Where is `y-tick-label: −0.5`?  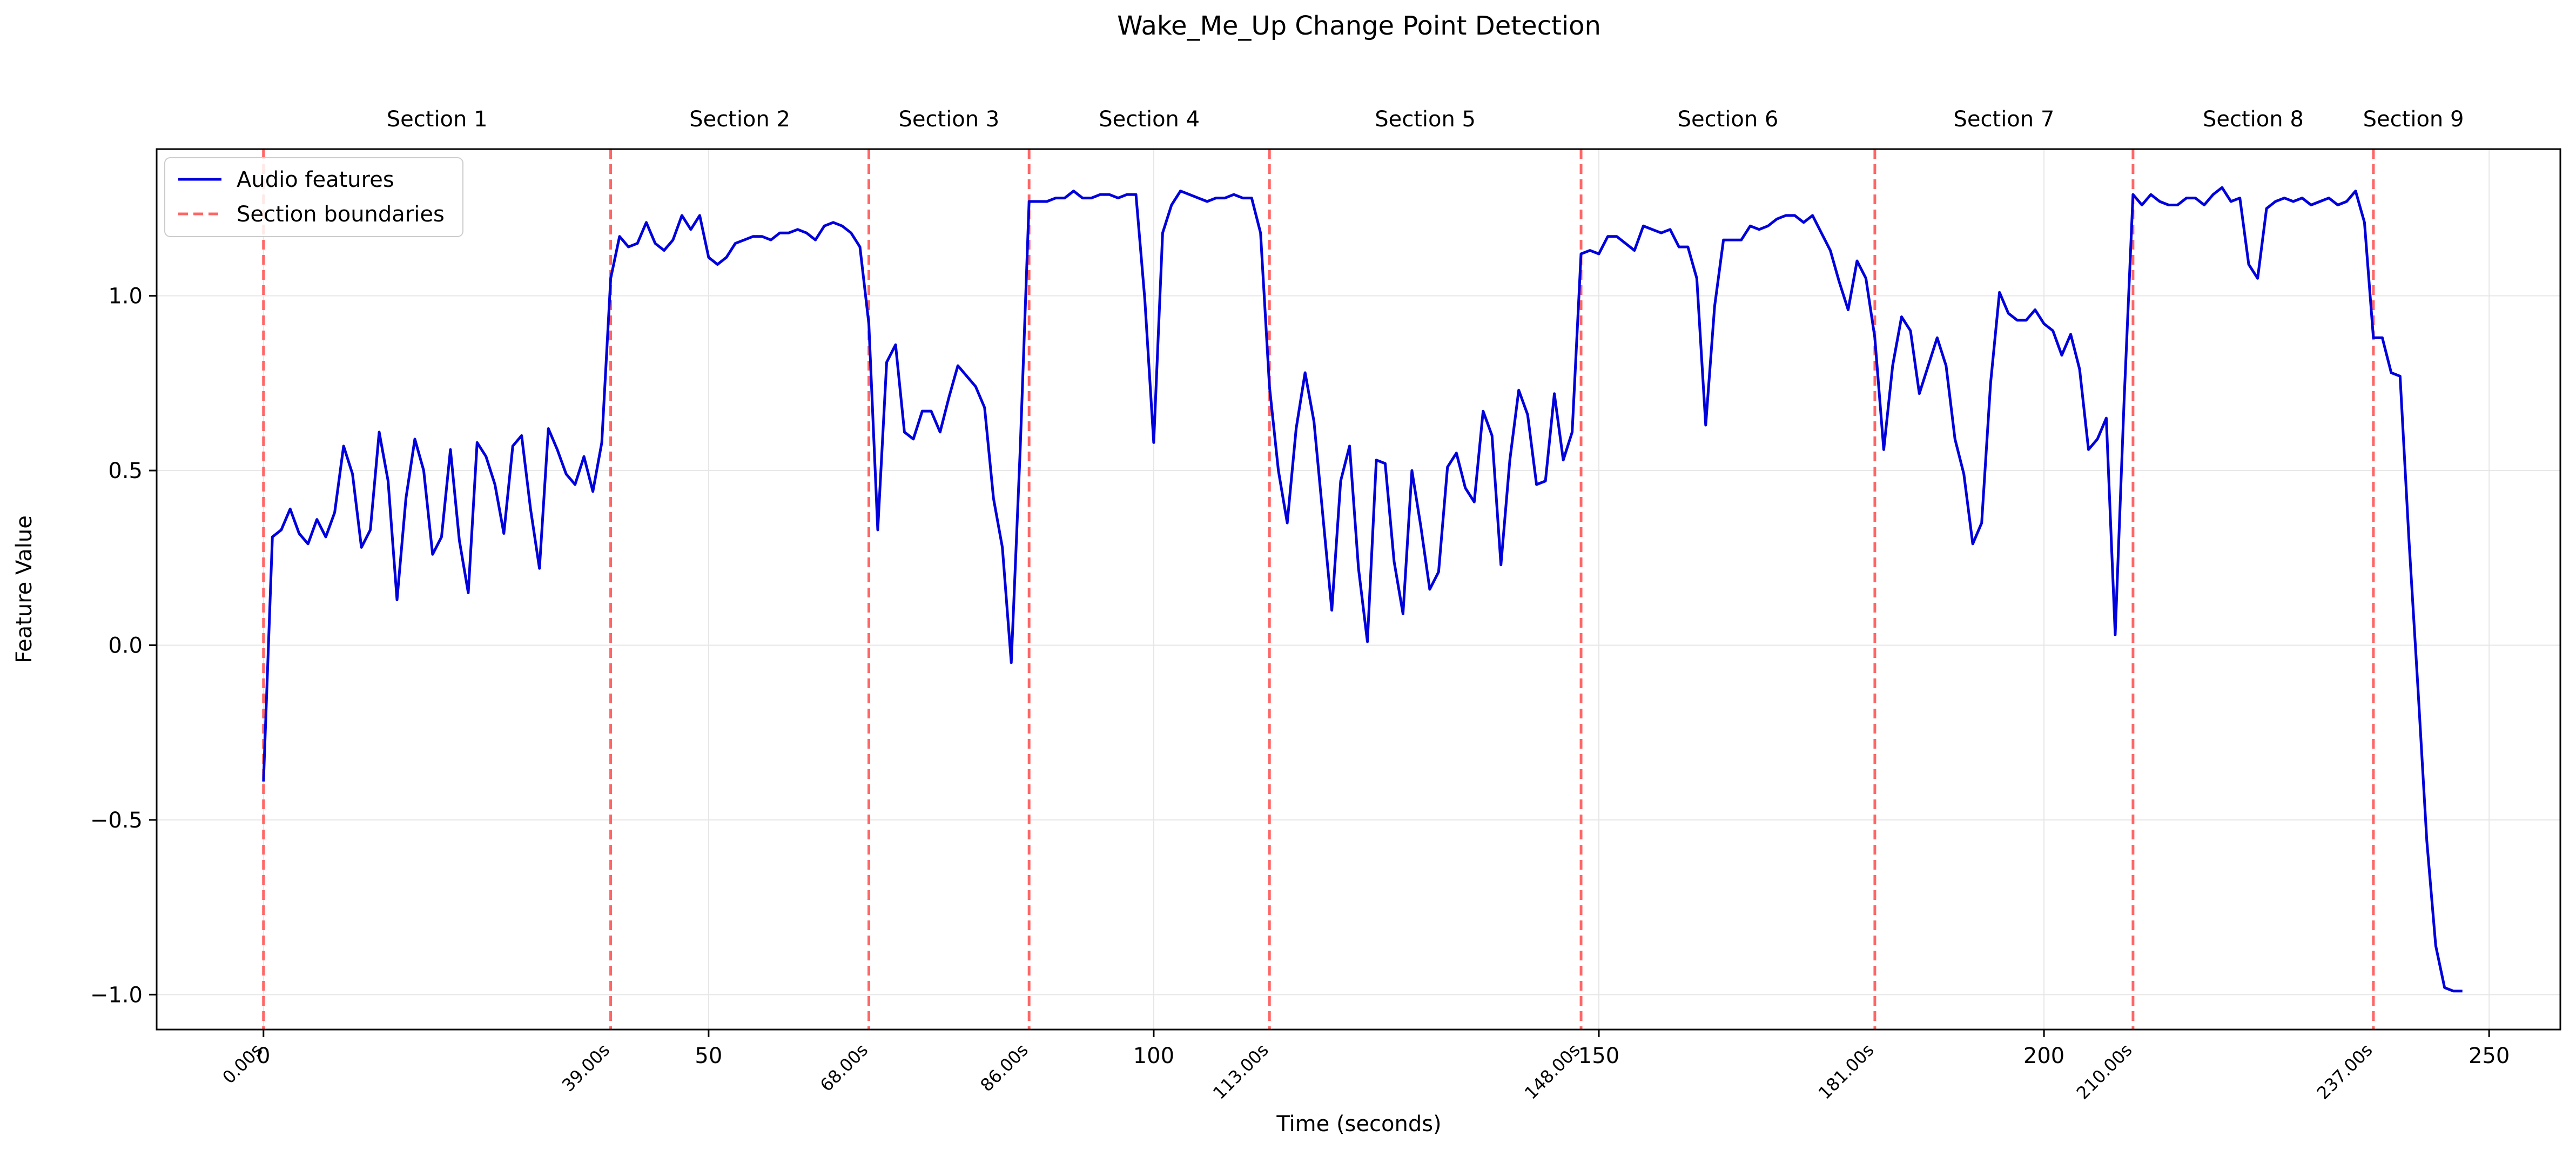
y-tick-label: −0.5 is located at coordinates (116, 820).